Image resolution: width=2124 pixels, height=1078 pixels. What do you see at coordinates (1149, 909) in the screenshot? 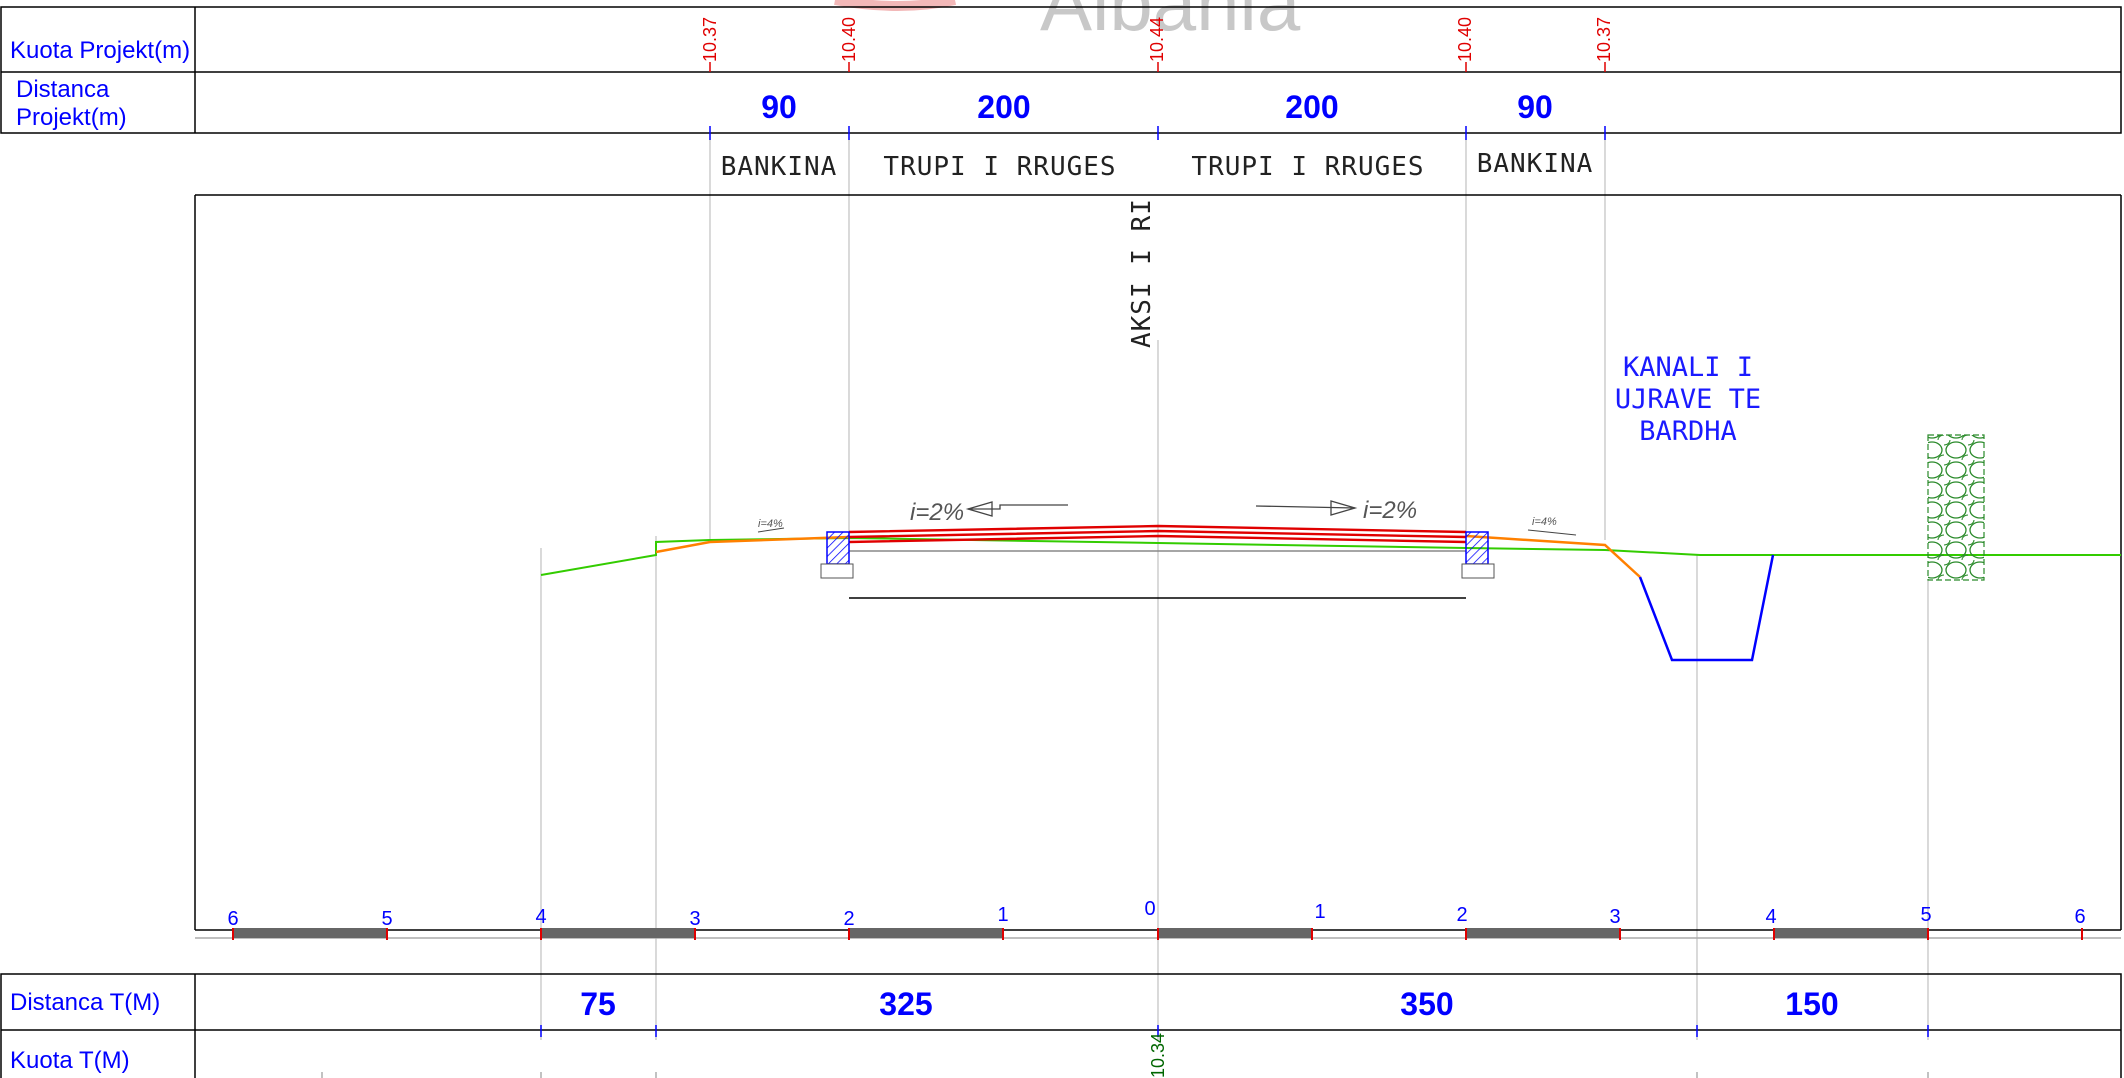
I see `scale-label: 0` at bounding box center [1149, 909].